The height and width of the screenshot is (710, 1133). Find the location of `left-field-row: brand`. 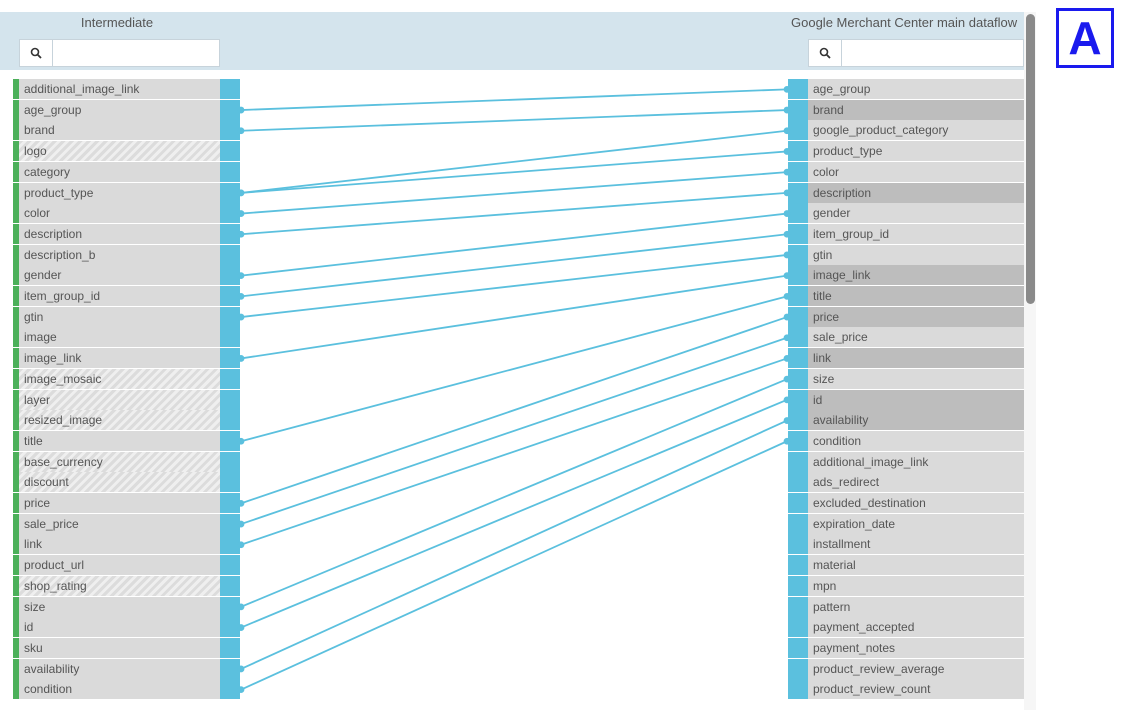

left-field-row: brand is located at coordinates (116, 130).